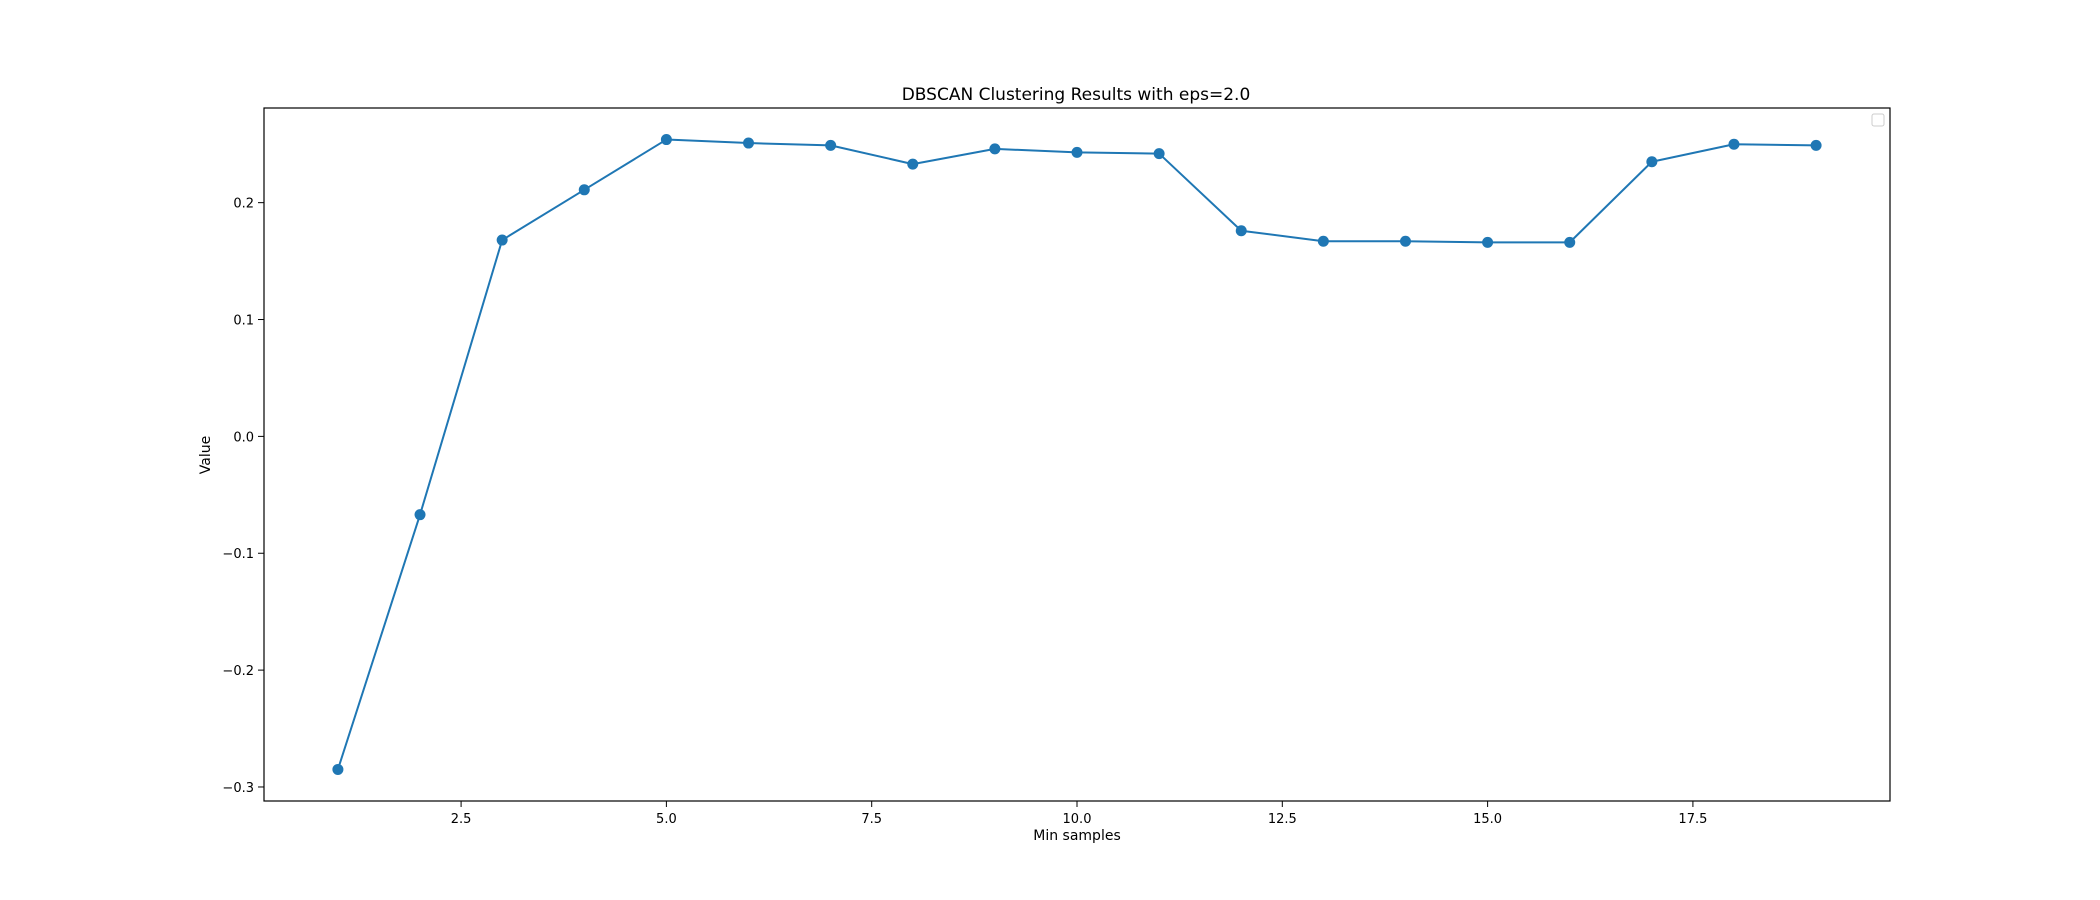 This screenshot has height=900, width=2100. Describe the element at coordinates (1487, 819) in the screenshot. I see `x-tick-label: 15.0` at that location.